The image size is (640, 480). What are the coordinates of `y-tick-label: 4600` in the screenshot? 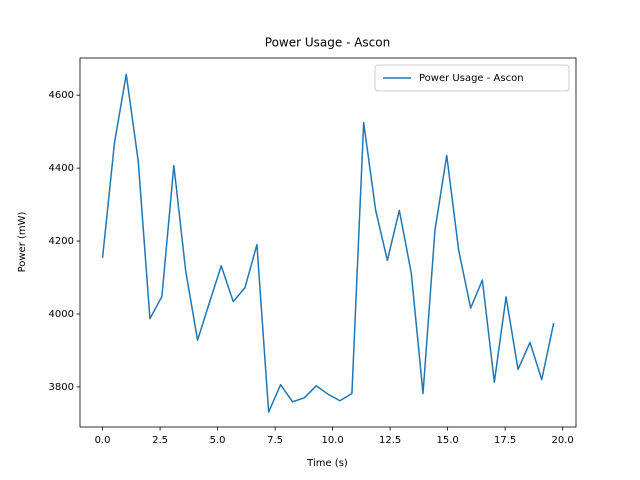 It's located at (61, 95).